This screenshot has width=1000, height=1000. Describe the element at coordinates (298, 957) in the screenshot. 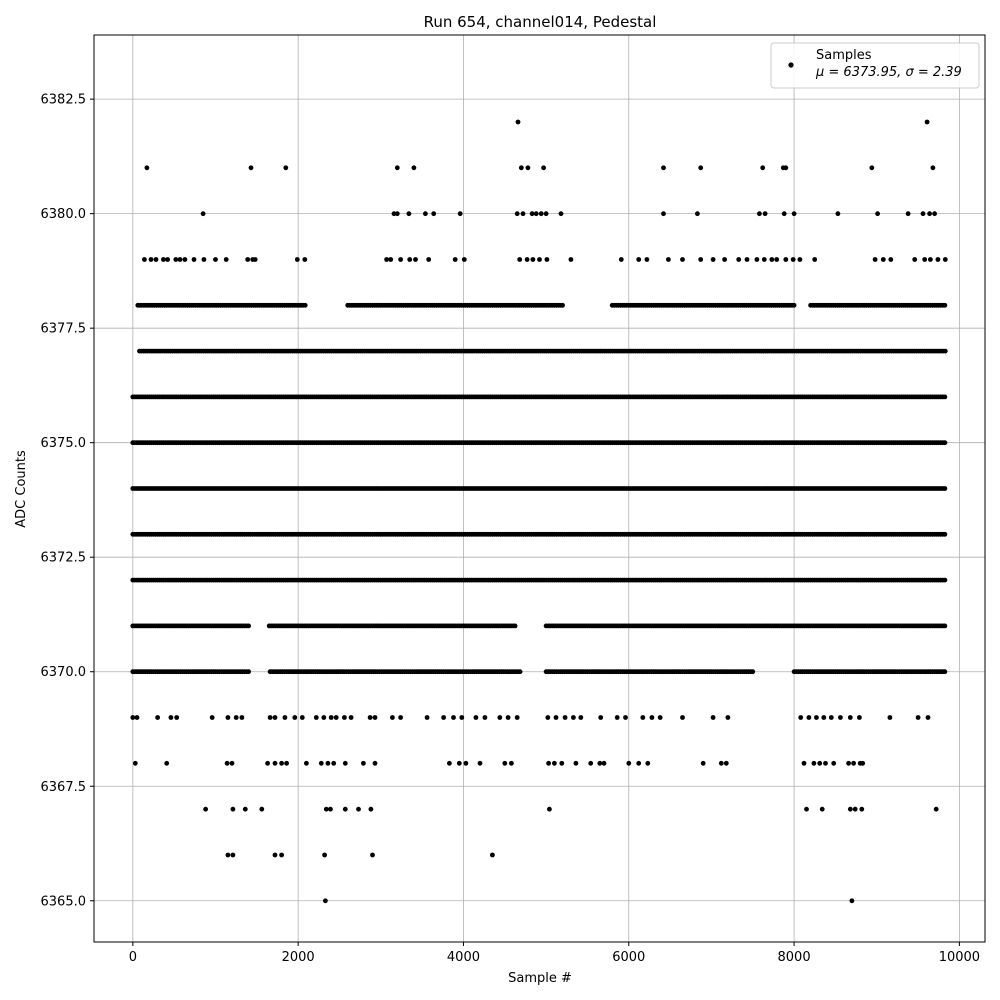

I see `x-tick-label: 2000` at that location.